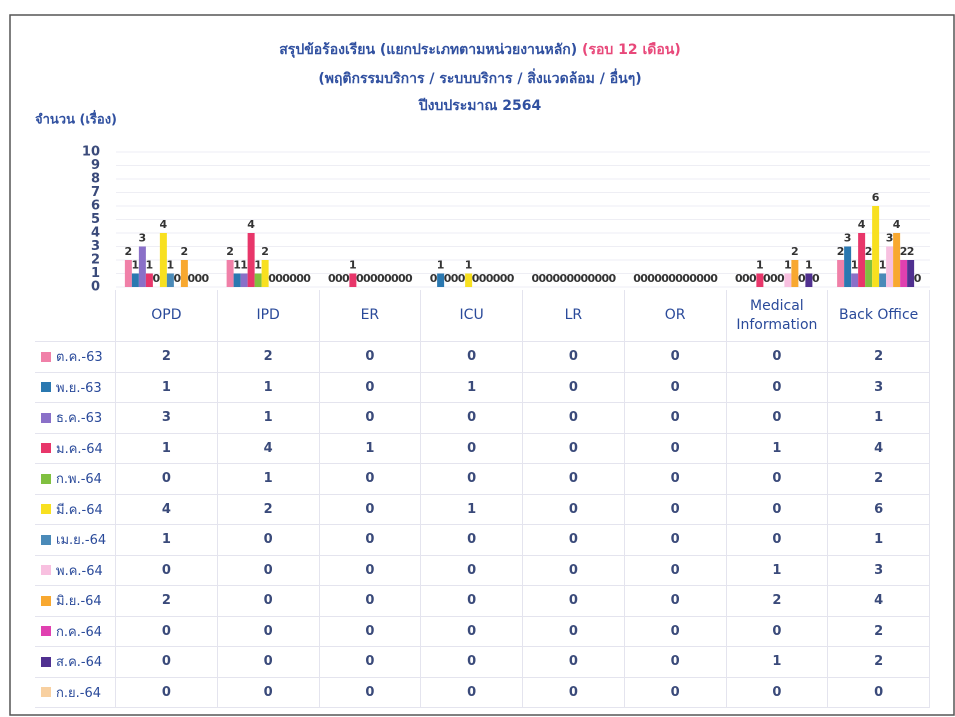 Image resolution: width=955 pixels, height=717 pixels. I want to click on category-label: ER, so click(370, 316).